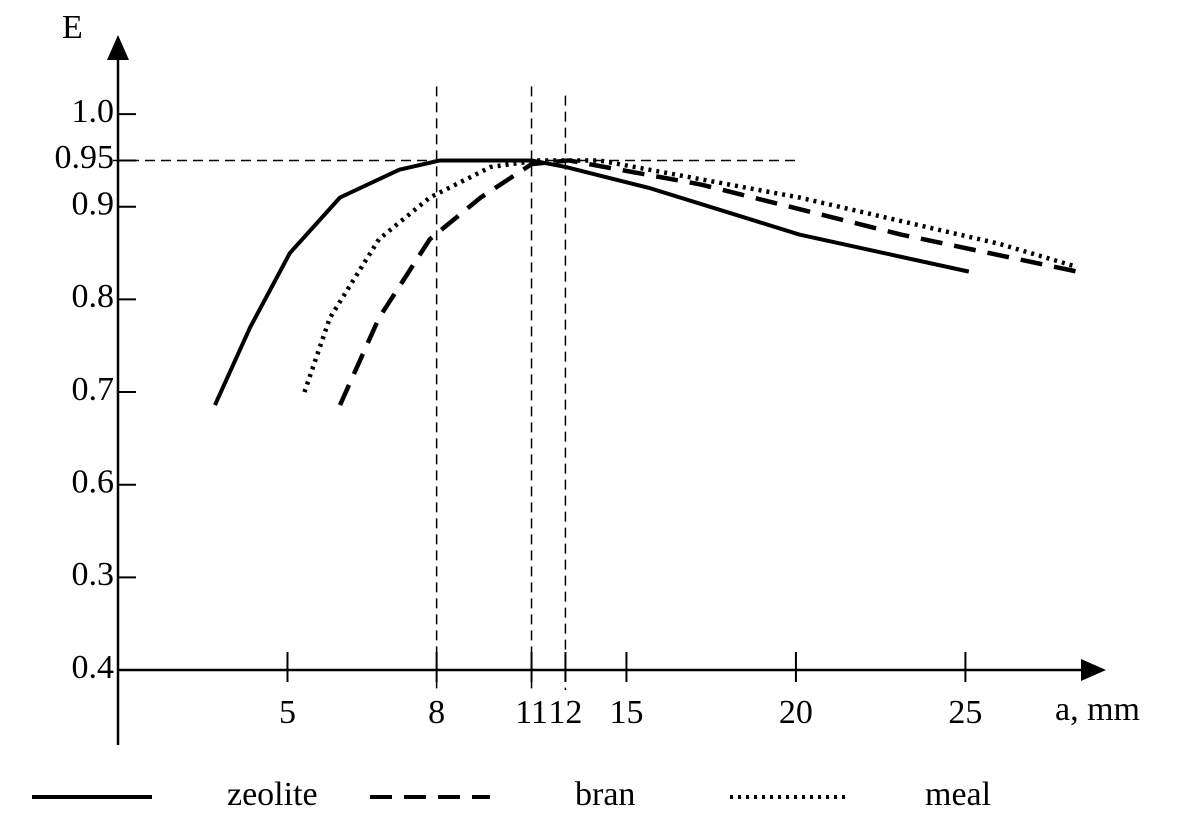  I want to click on x-tick-label: 11, so click(531, 712).